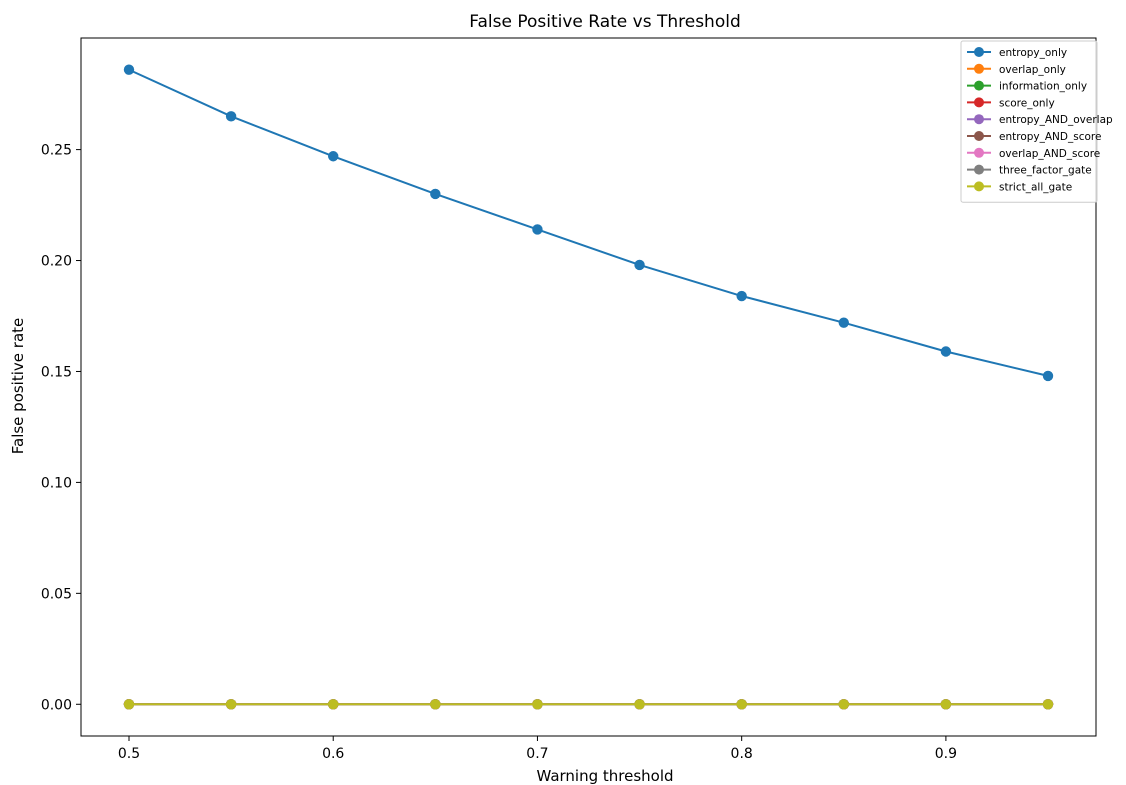  I want to click on y-tick-label: 0.05, so click(56, 594).